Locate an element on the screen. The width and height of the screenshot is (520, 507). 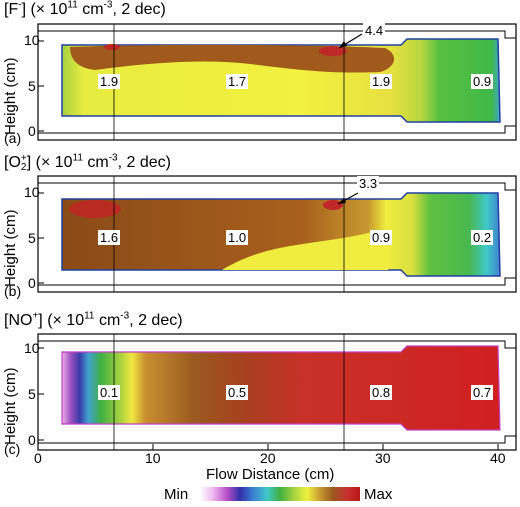
panel-b-ytick-label-10: 10 is located at coordinates (32, 192).